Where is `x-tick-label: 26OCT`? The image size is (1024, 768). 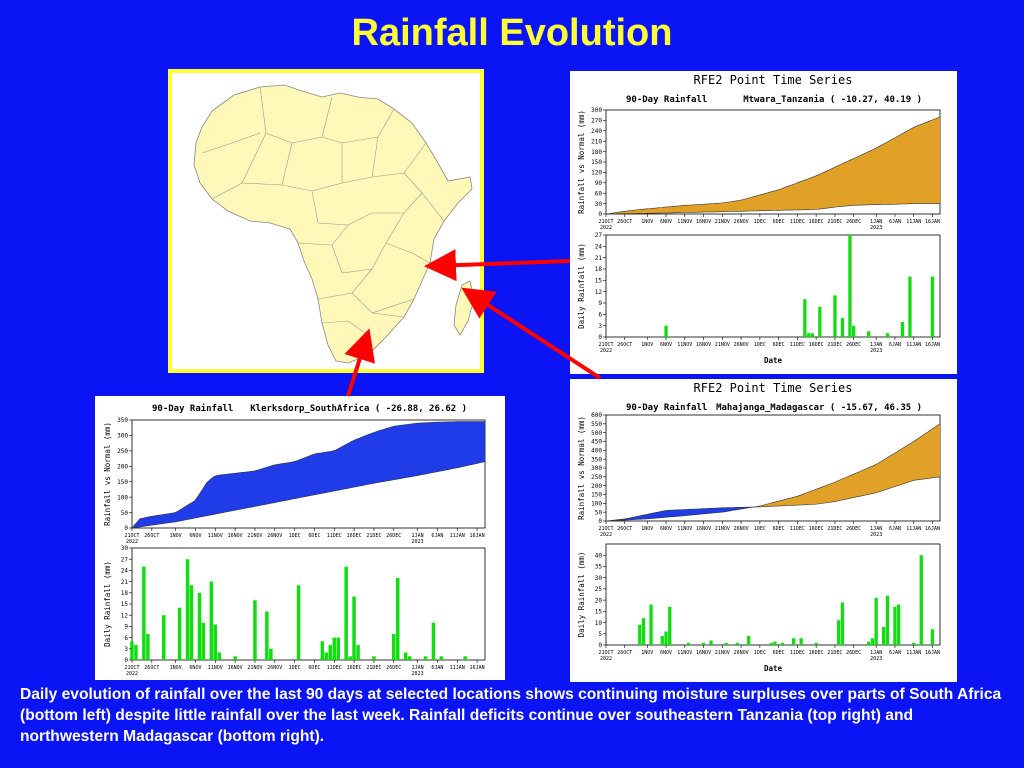
x-tick-label: 26OCT is located at coordinates (624, 529).